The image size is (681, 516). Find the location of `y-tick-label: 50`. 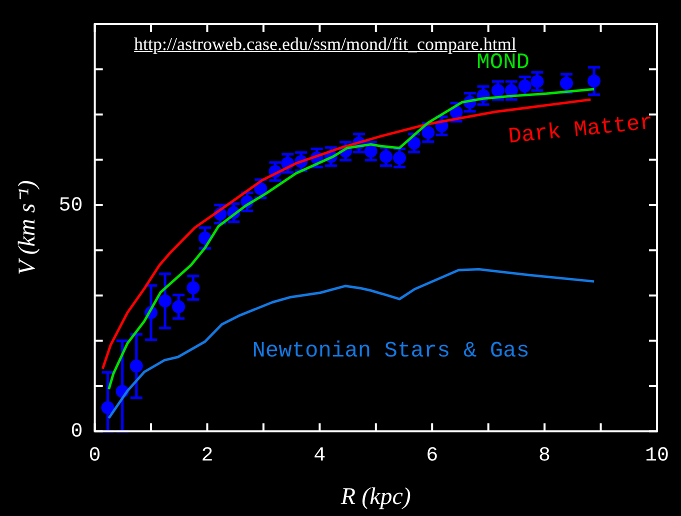

y-tick-label: 50 is located at coordinates (70, 206).